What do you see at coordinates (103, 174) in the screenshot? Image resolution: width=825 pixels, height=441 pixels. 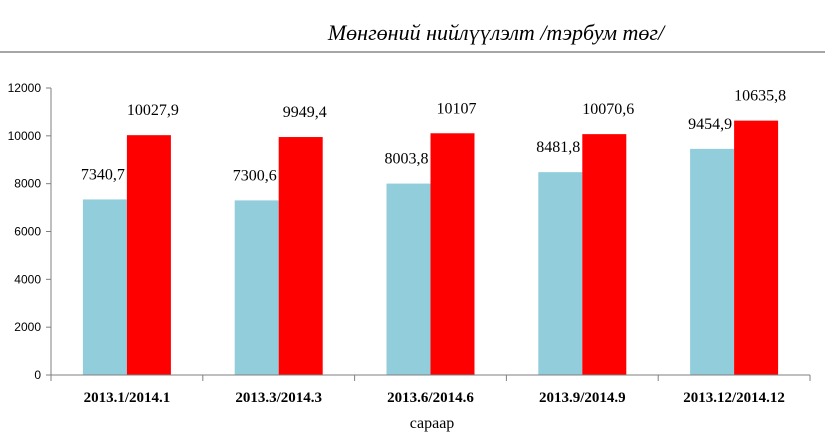 I see `data-label-series-1: 7340,7` at bounding box center [103, 174].